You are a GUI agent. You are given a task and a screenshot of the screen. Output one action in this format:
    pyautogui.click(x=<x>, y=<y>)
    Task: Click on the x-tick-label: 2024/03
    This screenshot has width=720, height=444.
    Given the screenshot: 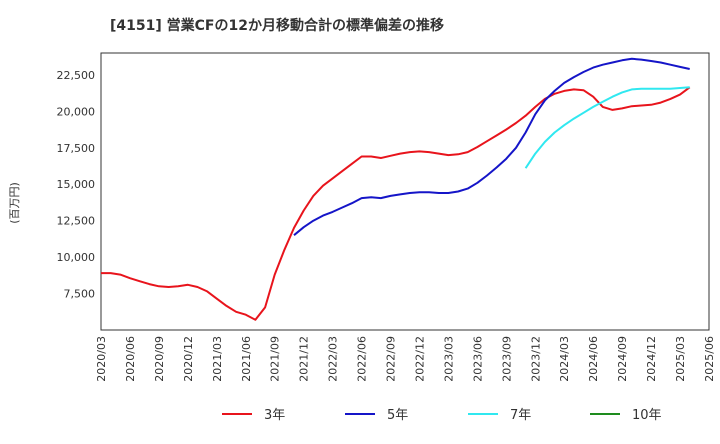 What is the action you would take?
    pyautogui.click(x=564, y=359)
    